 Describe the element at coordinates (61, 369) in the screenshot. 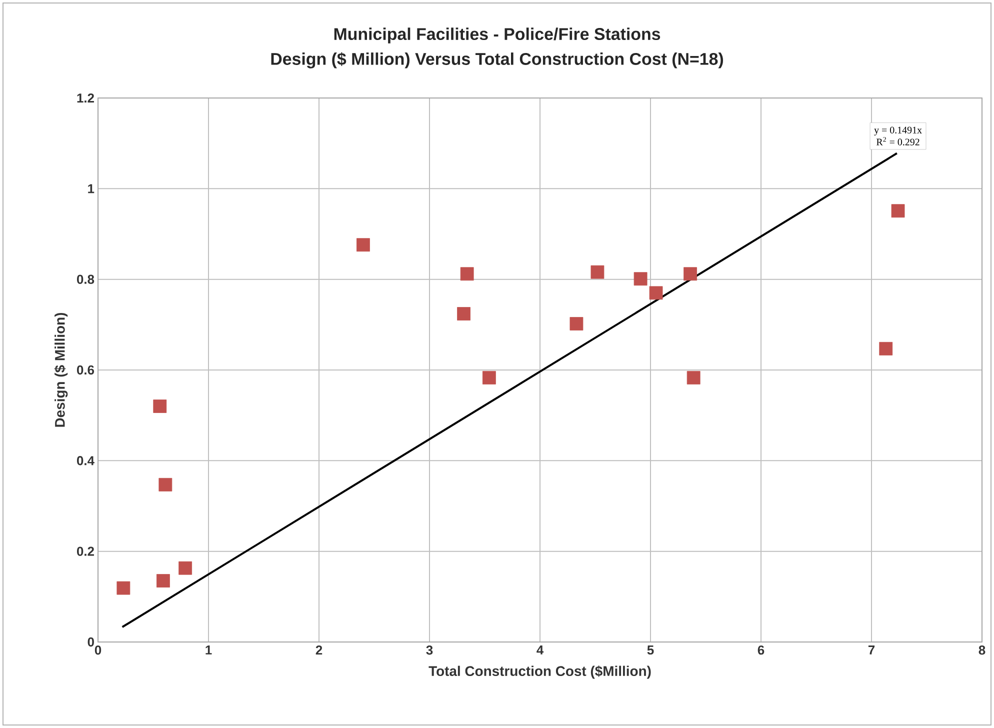

I see `y-axis-title: Design ($ Million)` at that location.